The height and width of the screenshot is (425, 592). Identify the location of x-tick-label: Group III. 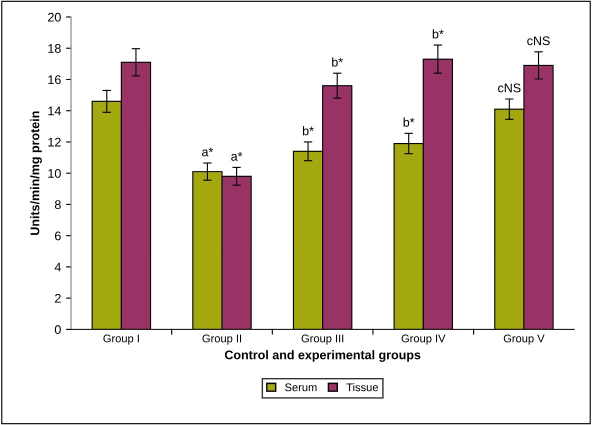
(323, 339).